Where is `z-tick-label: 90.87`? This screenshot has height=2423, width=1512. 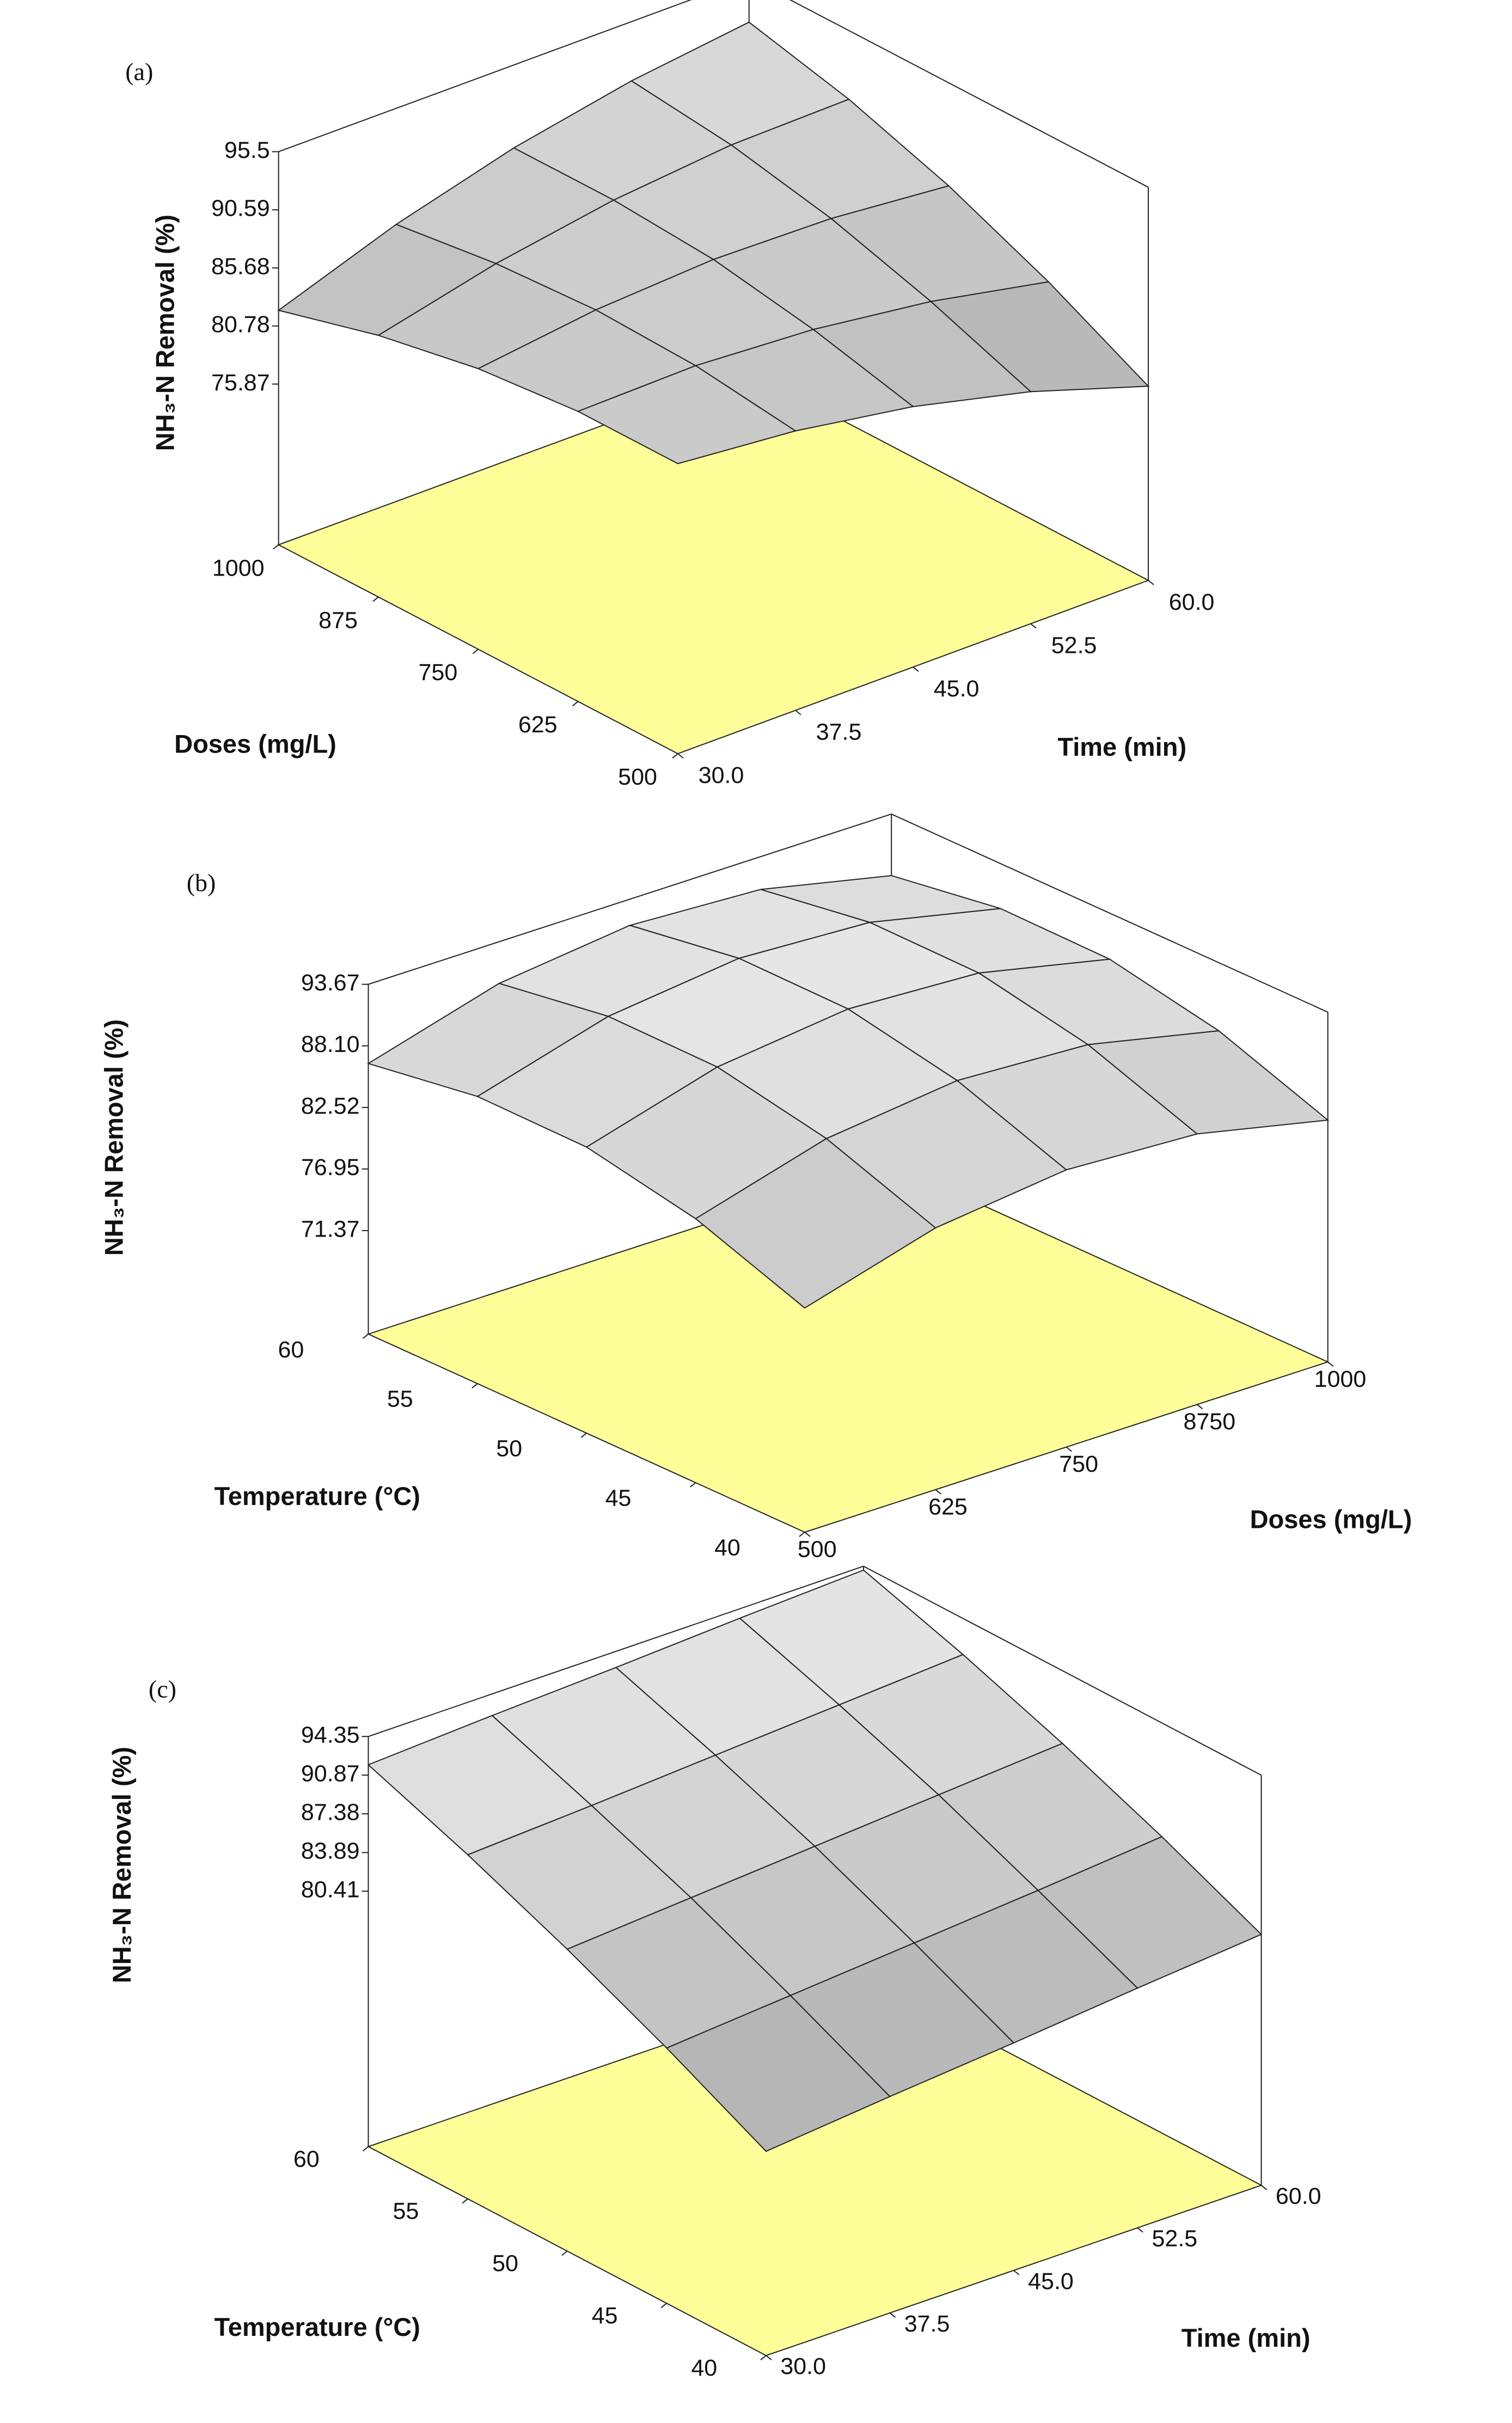
z-tick-label: 90.87 is located at coordinates (330, 1773).